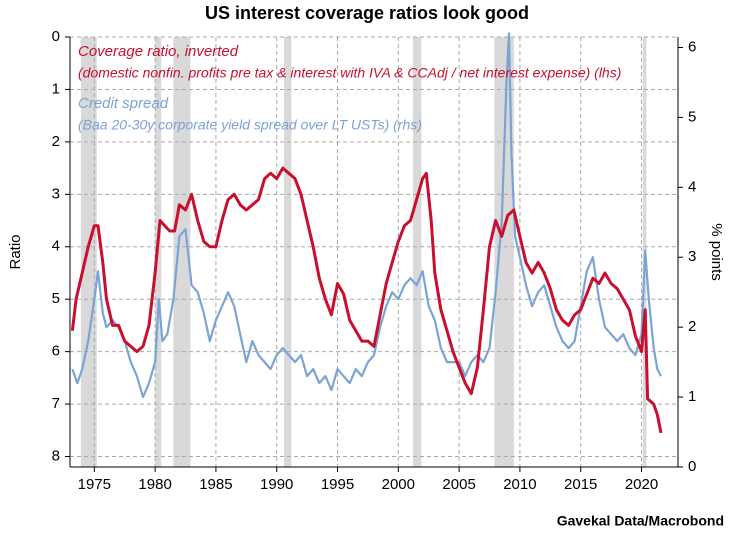  Describe the element at coordinates (692, 396) in the screenshot. I see `y2-tick-label: 1` at that location.